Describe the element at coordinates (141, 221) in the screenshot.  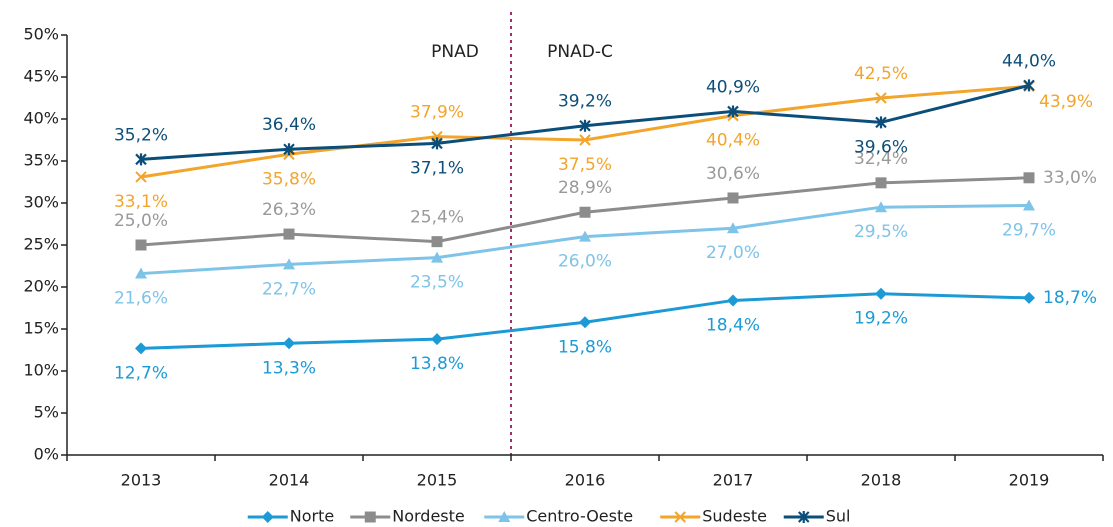
I see `data-label: 25,0%` at that location.